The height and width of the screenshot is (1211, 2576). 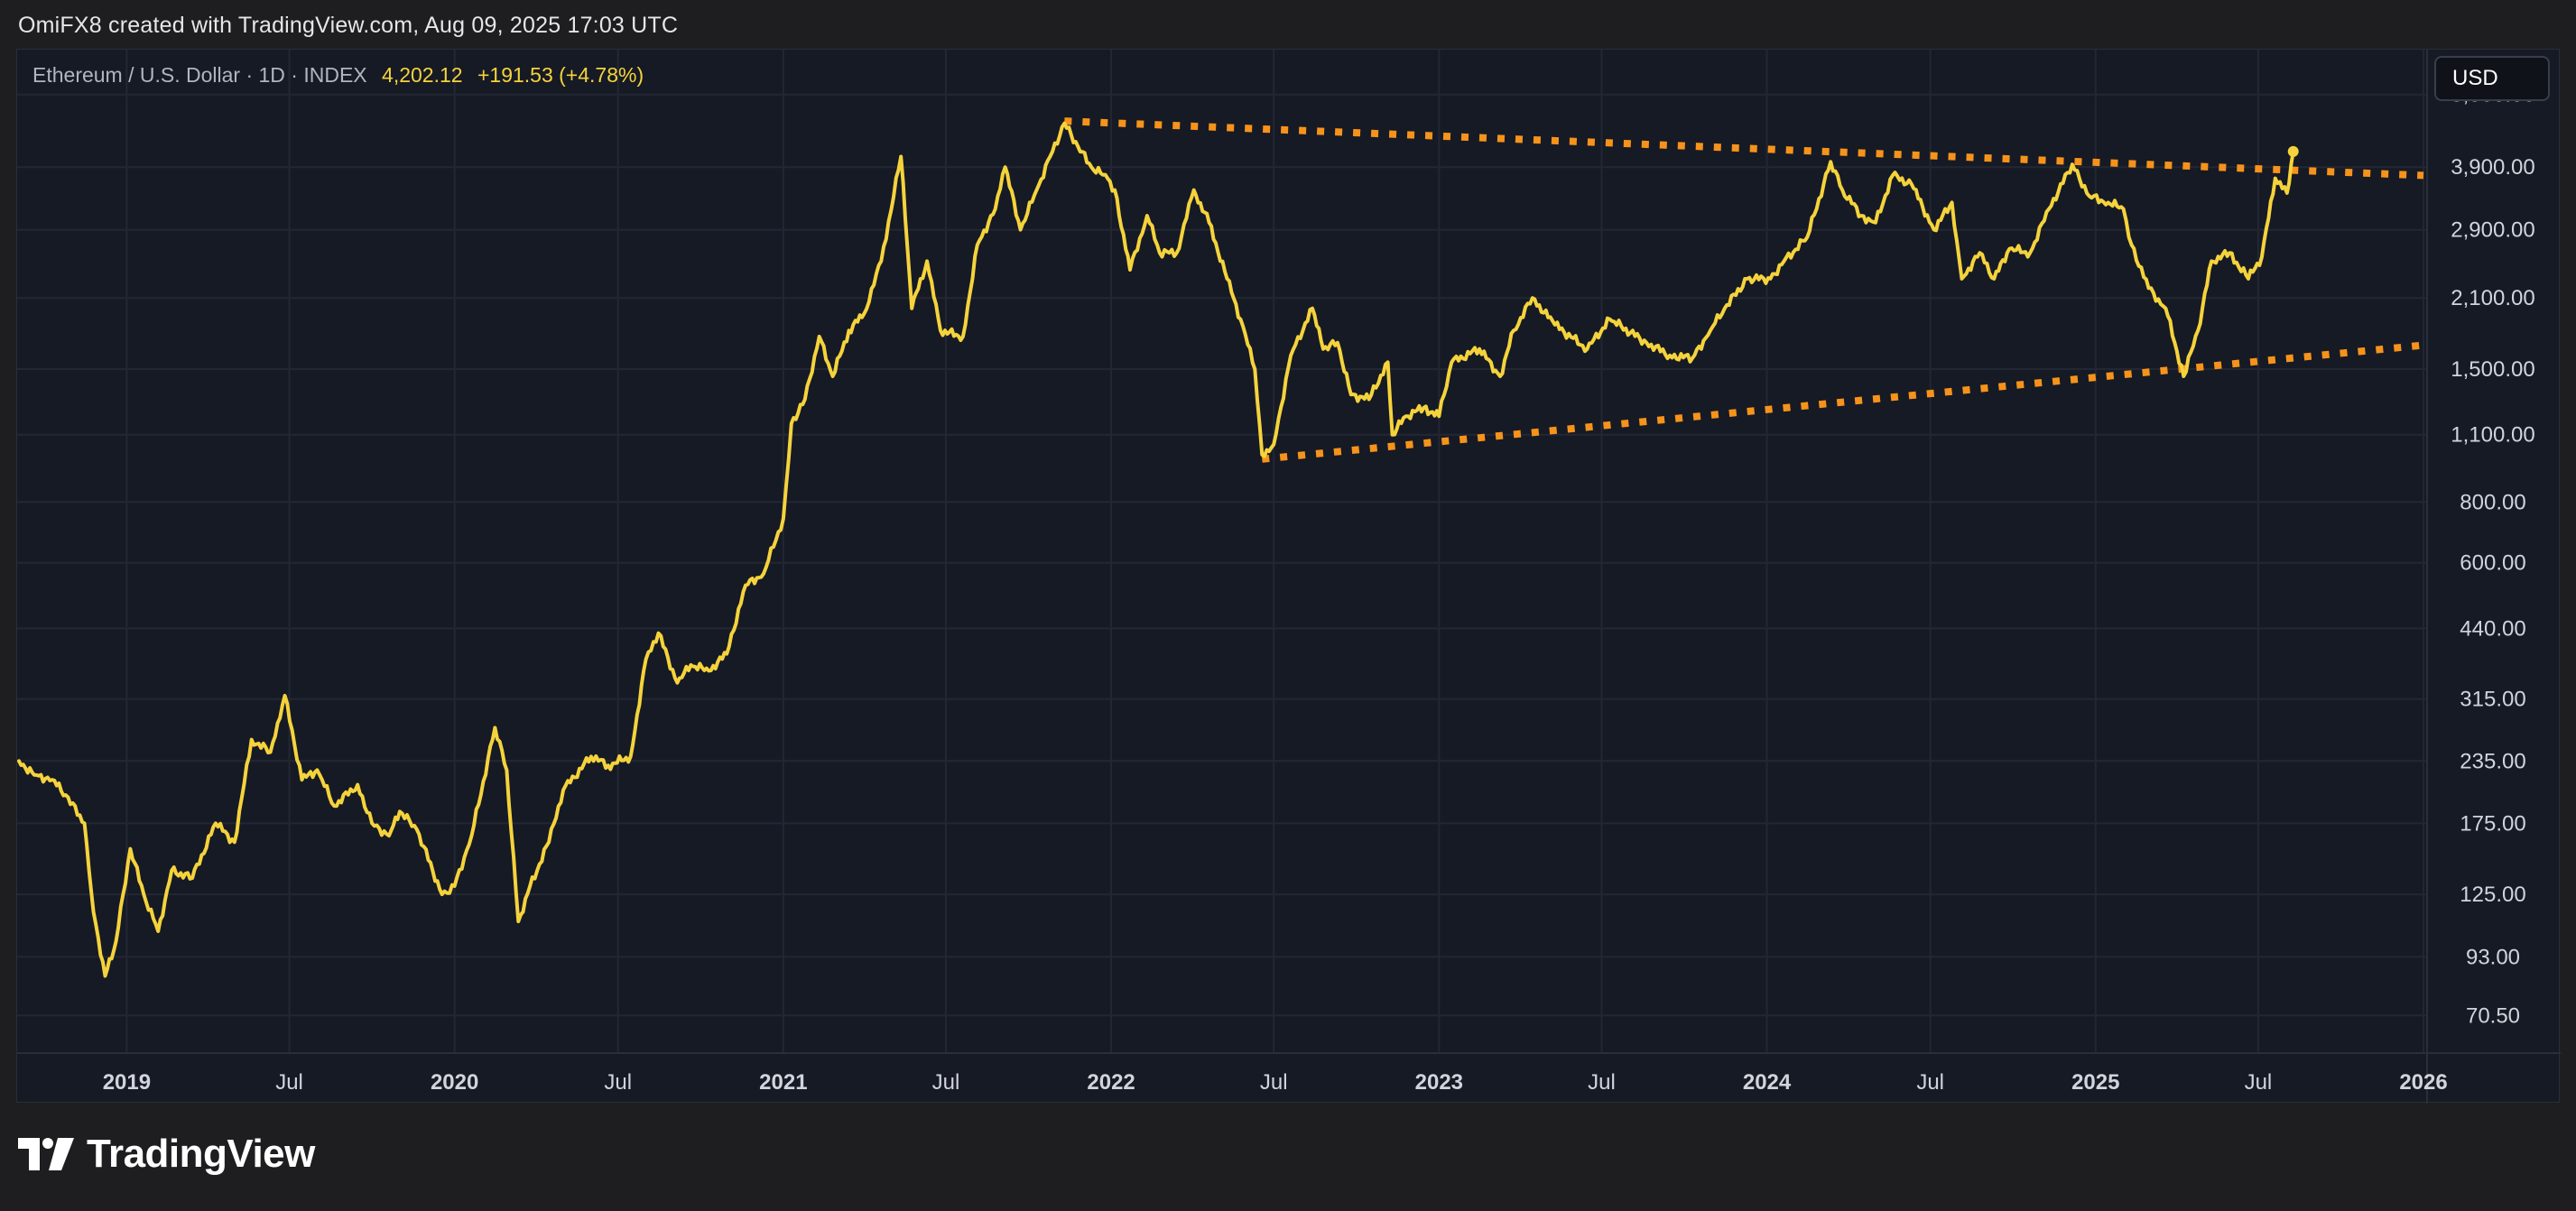 I want to click on y-tick-label: 2,100.00, so click(x=2492, y=298).